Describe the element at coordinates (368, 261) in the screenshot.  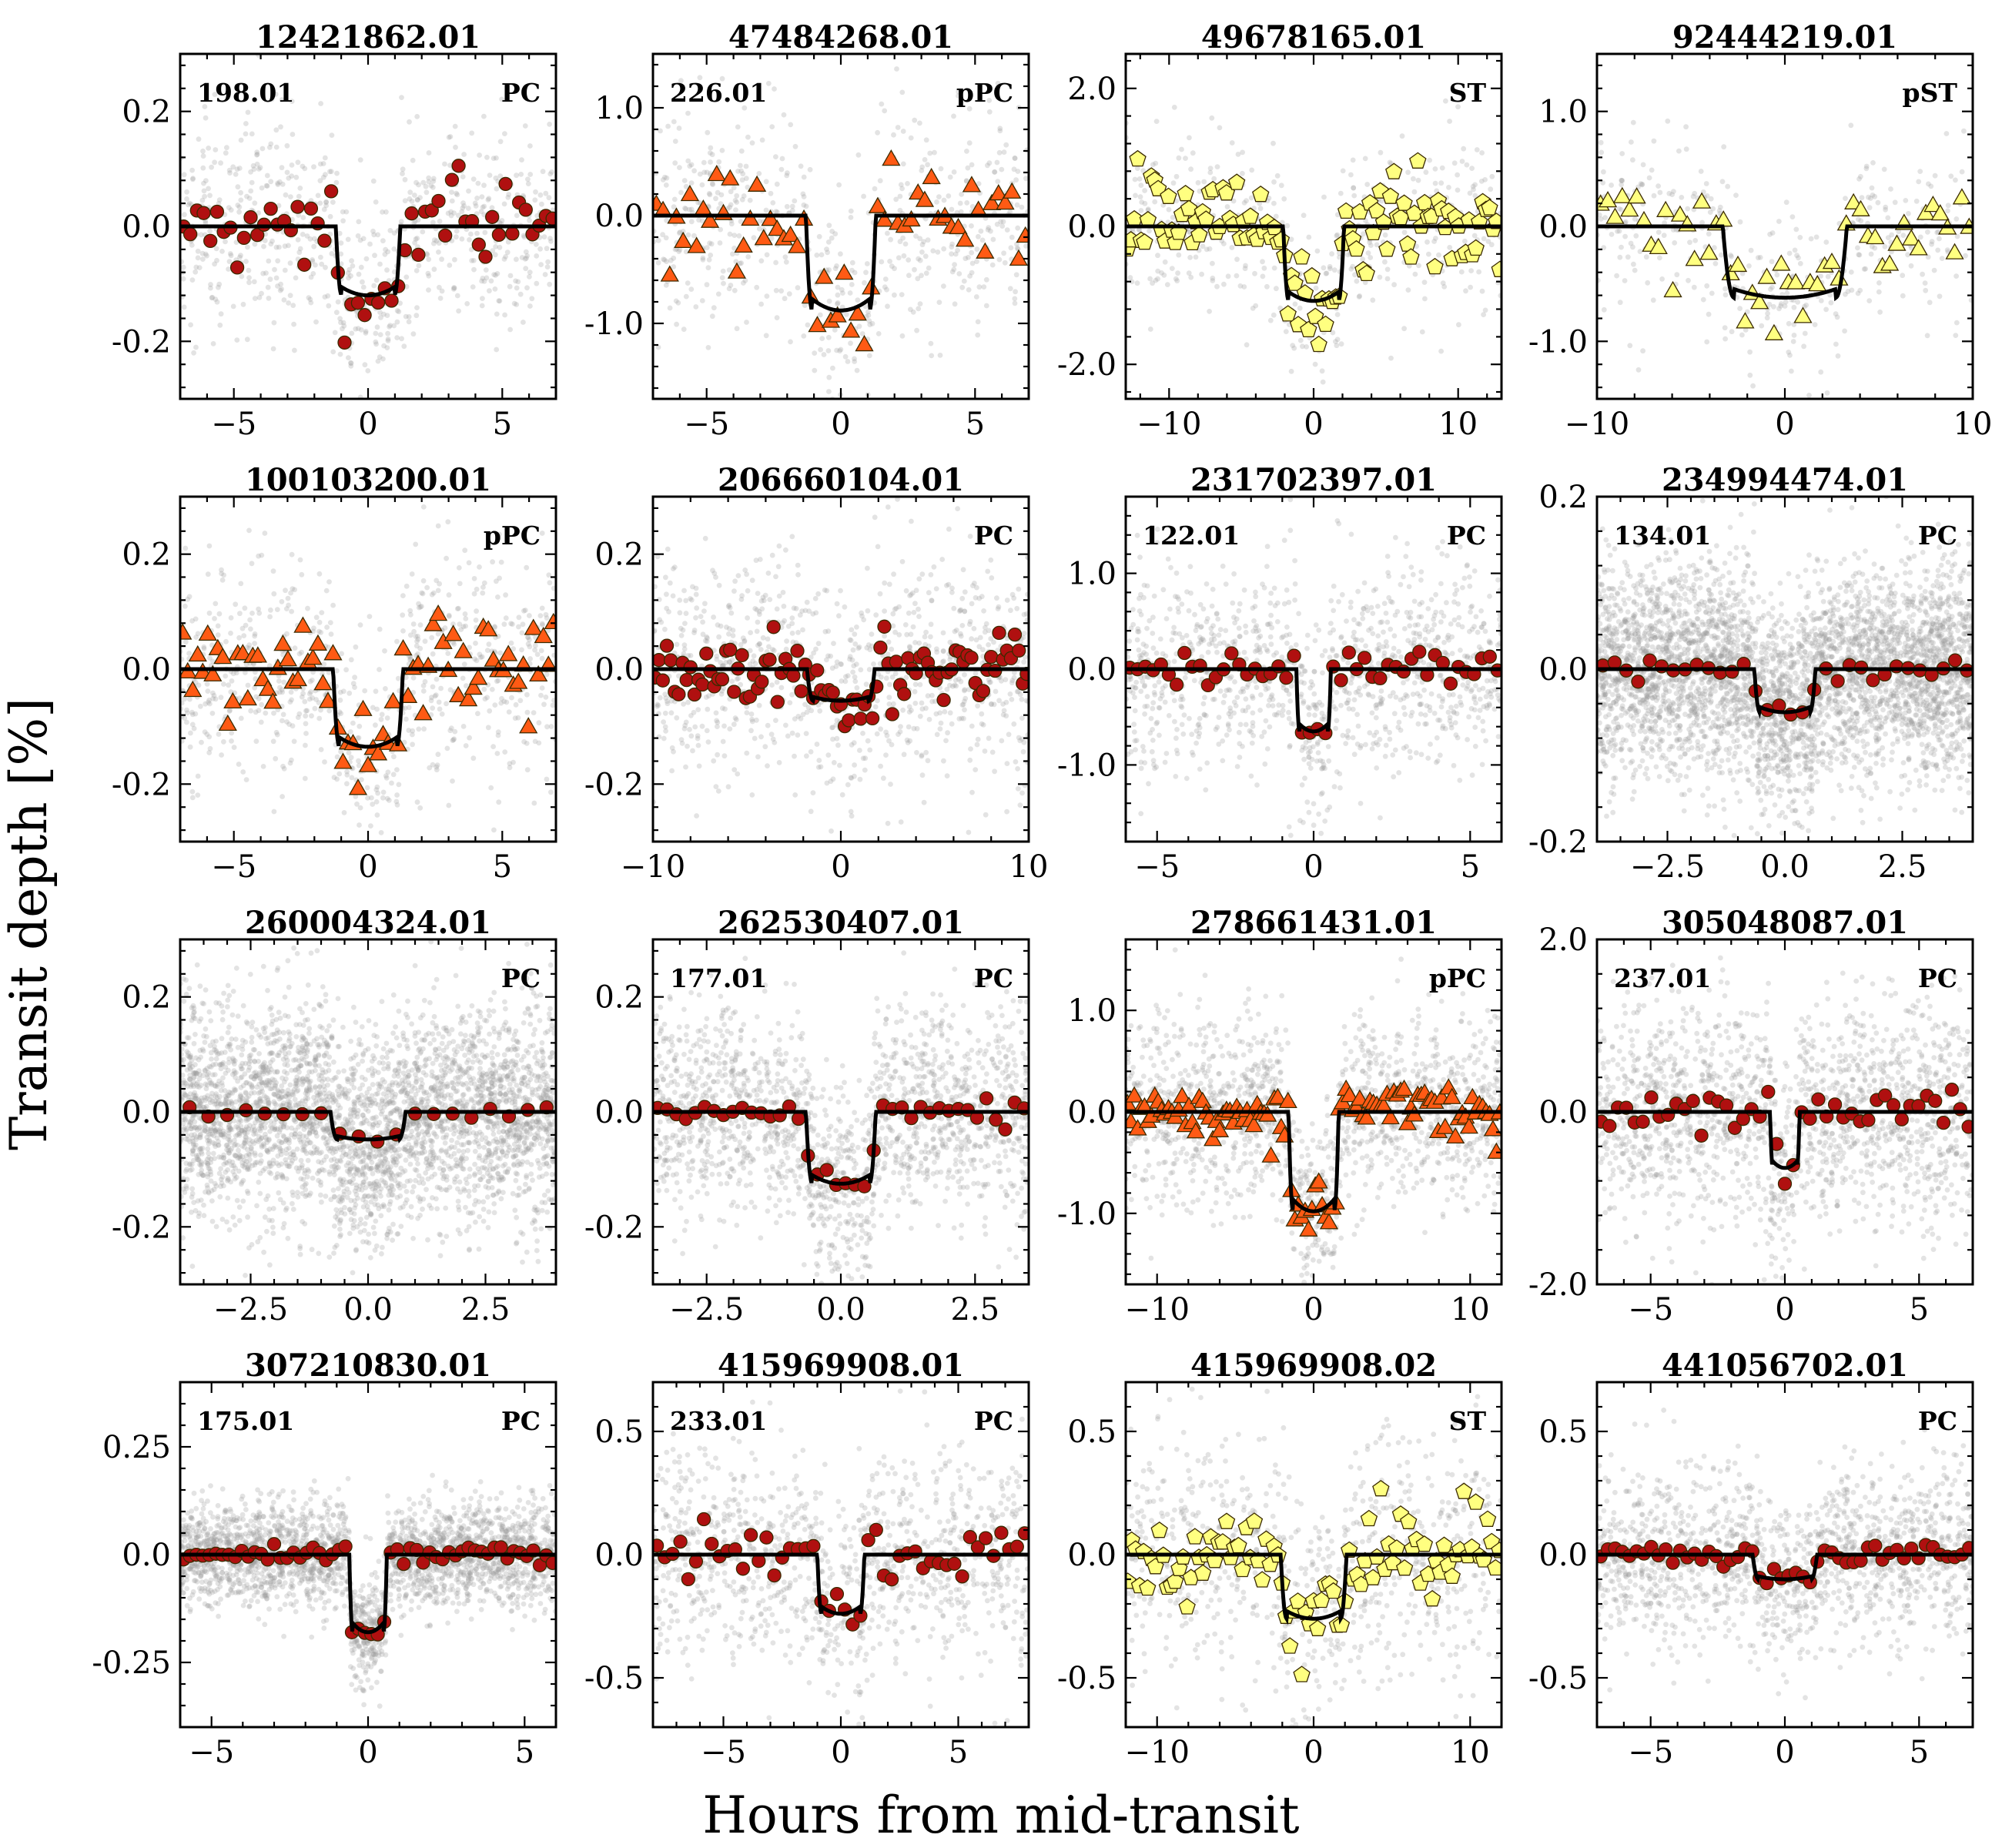
I see `transit-model-line` at that location.